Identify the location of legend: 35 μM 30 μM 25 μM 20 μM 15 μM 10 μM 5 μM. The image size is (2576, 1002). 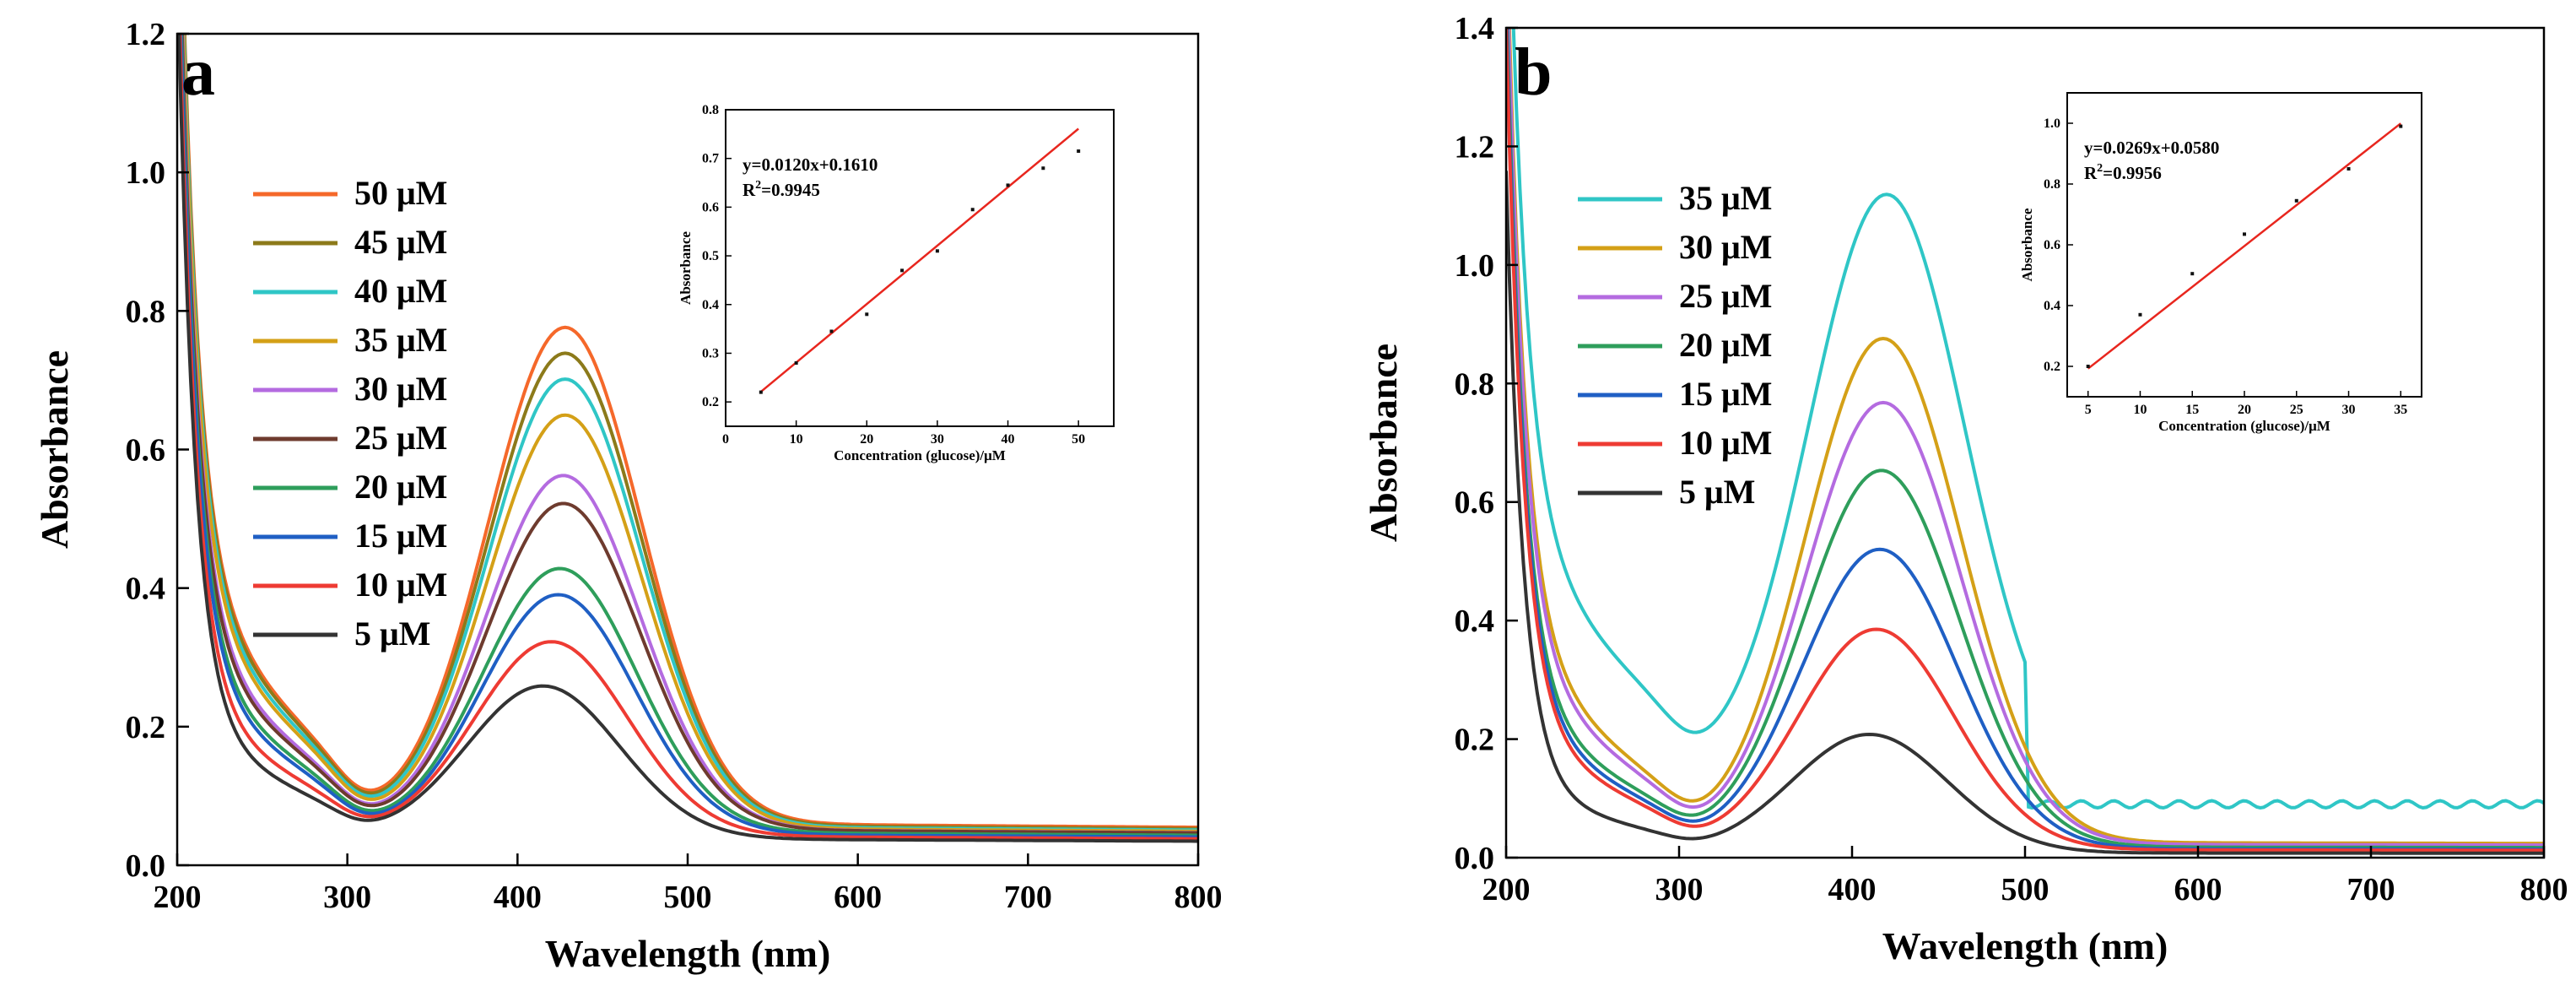
(1675, 345).